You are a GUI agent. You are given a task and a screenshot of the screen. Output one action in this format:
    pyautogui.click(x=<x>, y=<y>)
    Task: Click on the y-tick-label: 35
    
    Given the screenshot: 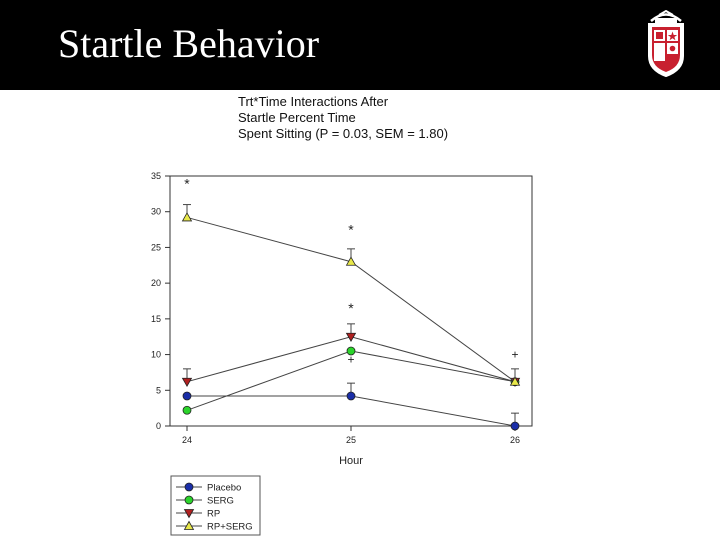 What is the action you would take?
    pyautogui.click(x=156, y=176)
    